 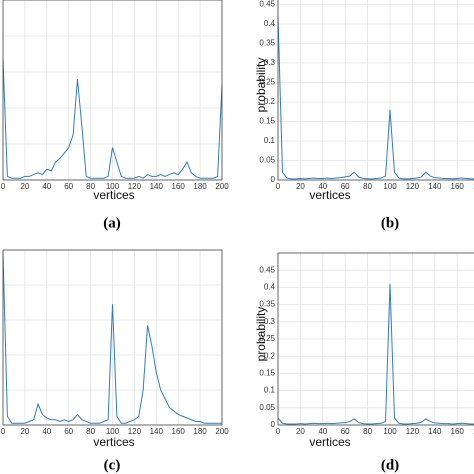 I want to click on caption: (d), so click(x=390, y=465).